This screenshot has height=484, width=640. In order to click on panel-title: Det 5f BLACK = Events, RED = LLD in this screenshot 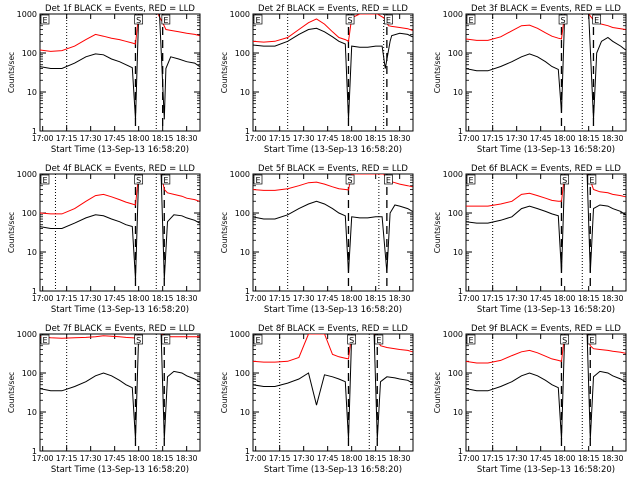, I will do `click(333, 169)`.